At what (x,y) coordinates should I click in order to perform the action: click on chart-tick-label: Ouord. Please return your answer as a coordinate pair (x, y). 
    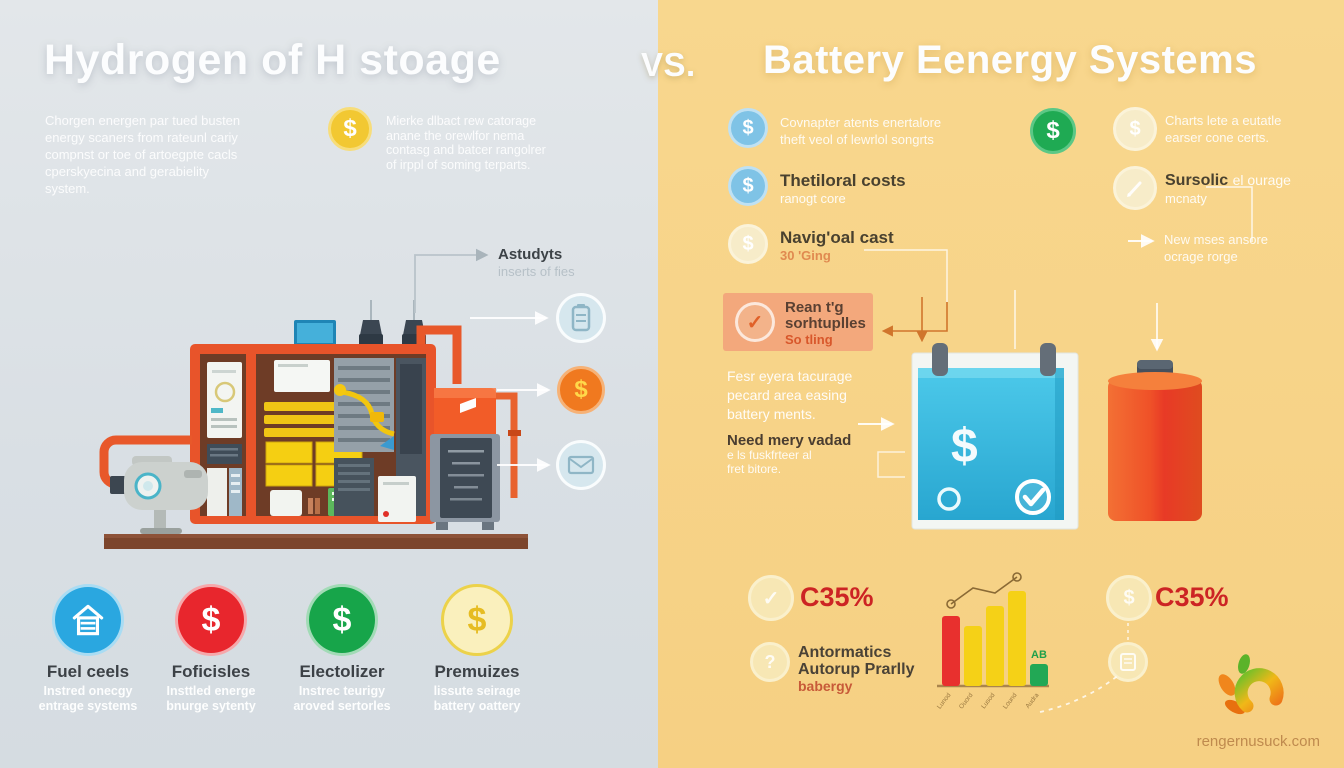
    Looking at the image, I should click on (966, 701).